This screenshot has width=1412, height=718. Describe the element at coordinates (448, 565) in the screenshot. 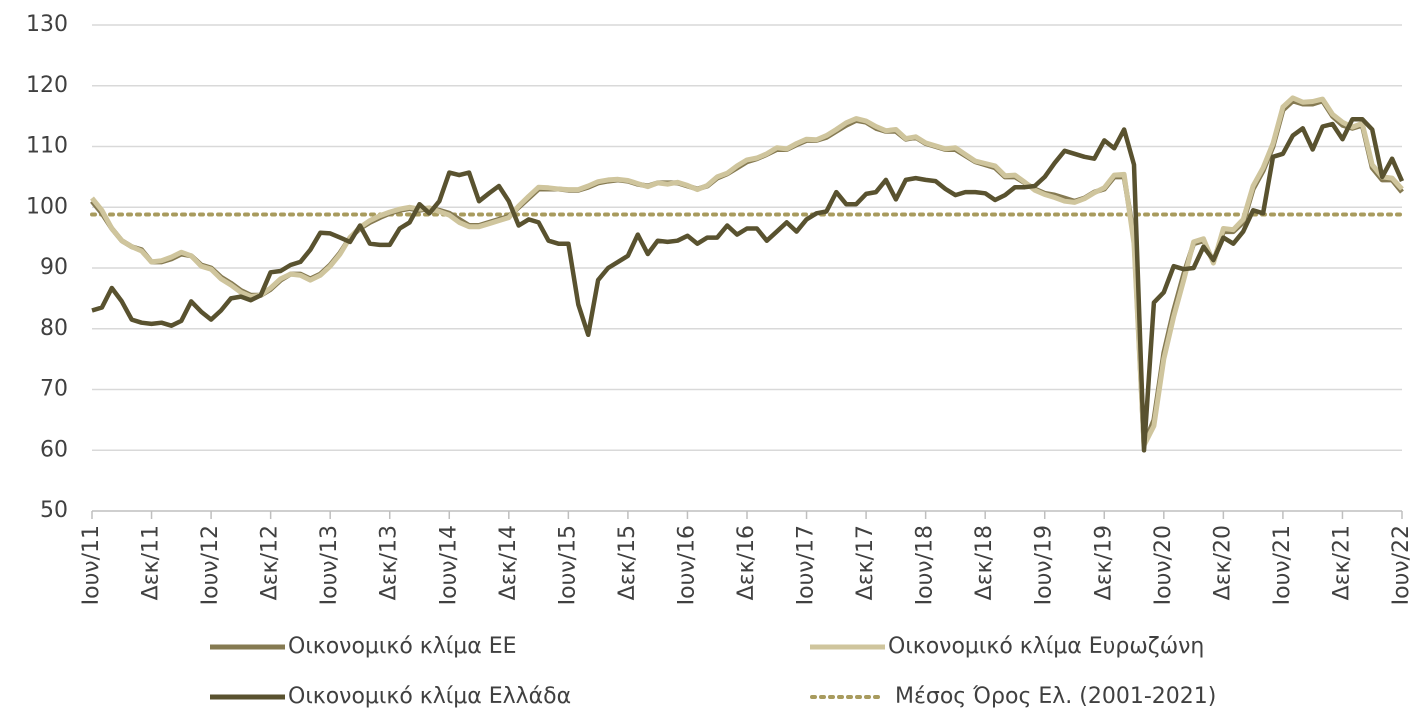

I see `x-tick-label: Ιουν/14` at that location.